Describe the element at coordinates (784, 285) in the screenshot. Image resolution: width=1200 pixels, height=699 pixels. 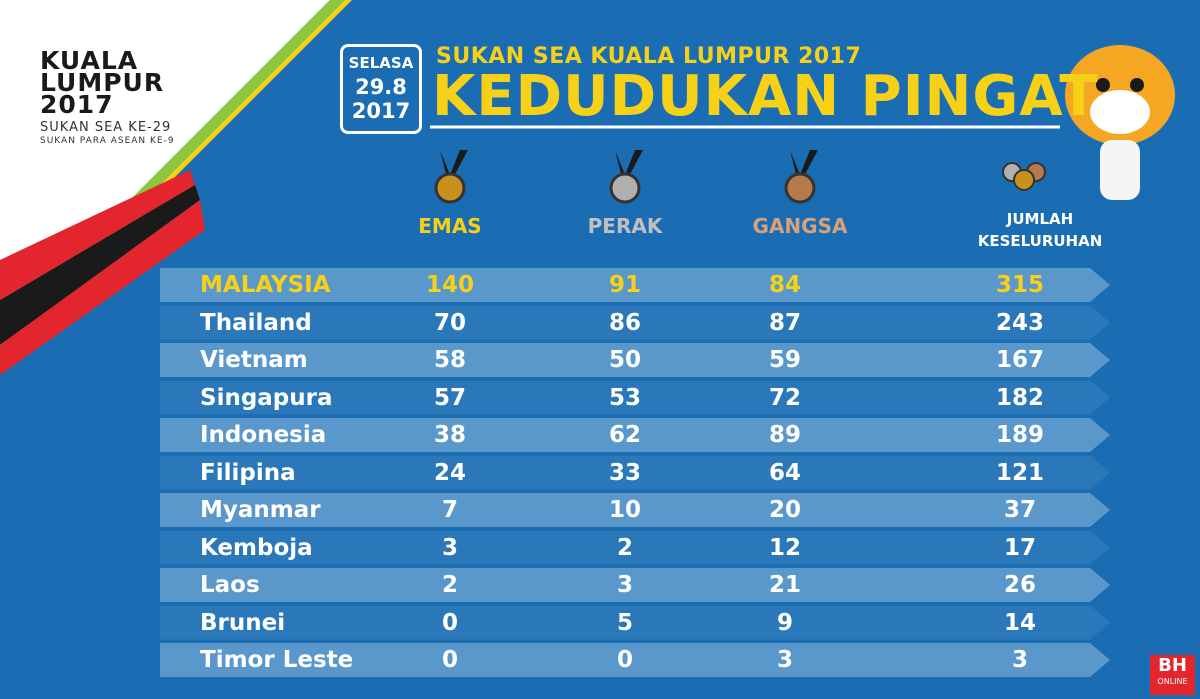
I see `medal-count: 84` at that location.